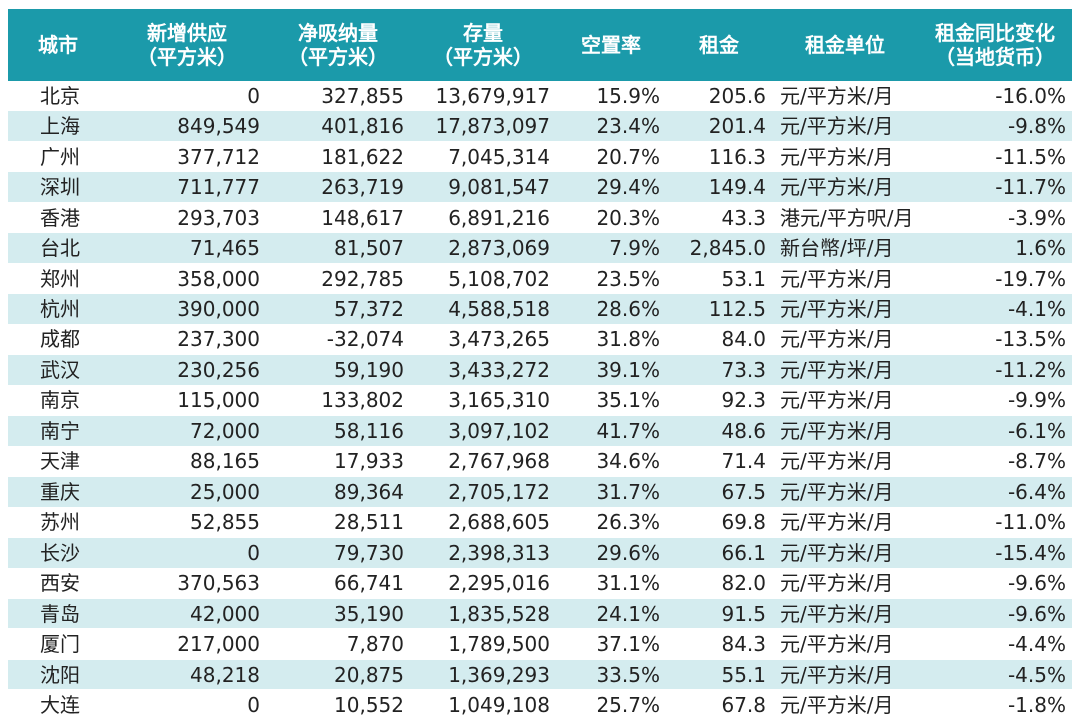 Image resolution: width=1080 pixels, height=721 pixels. Describe the element at coordinates (611, 187) in the screenshot. I see `cell-vacancy: 29.4%` at that location.